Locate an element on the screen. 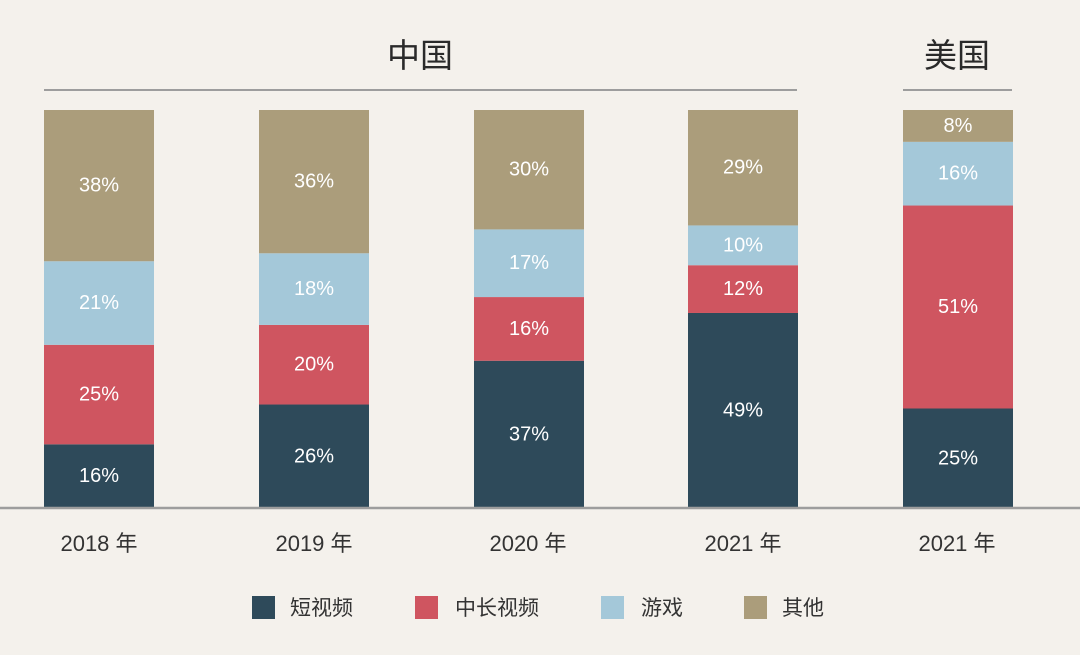 The height and width of the screenshot is (655, 1080). value-label-game-3: 17% is located at coordinates (529, 263).